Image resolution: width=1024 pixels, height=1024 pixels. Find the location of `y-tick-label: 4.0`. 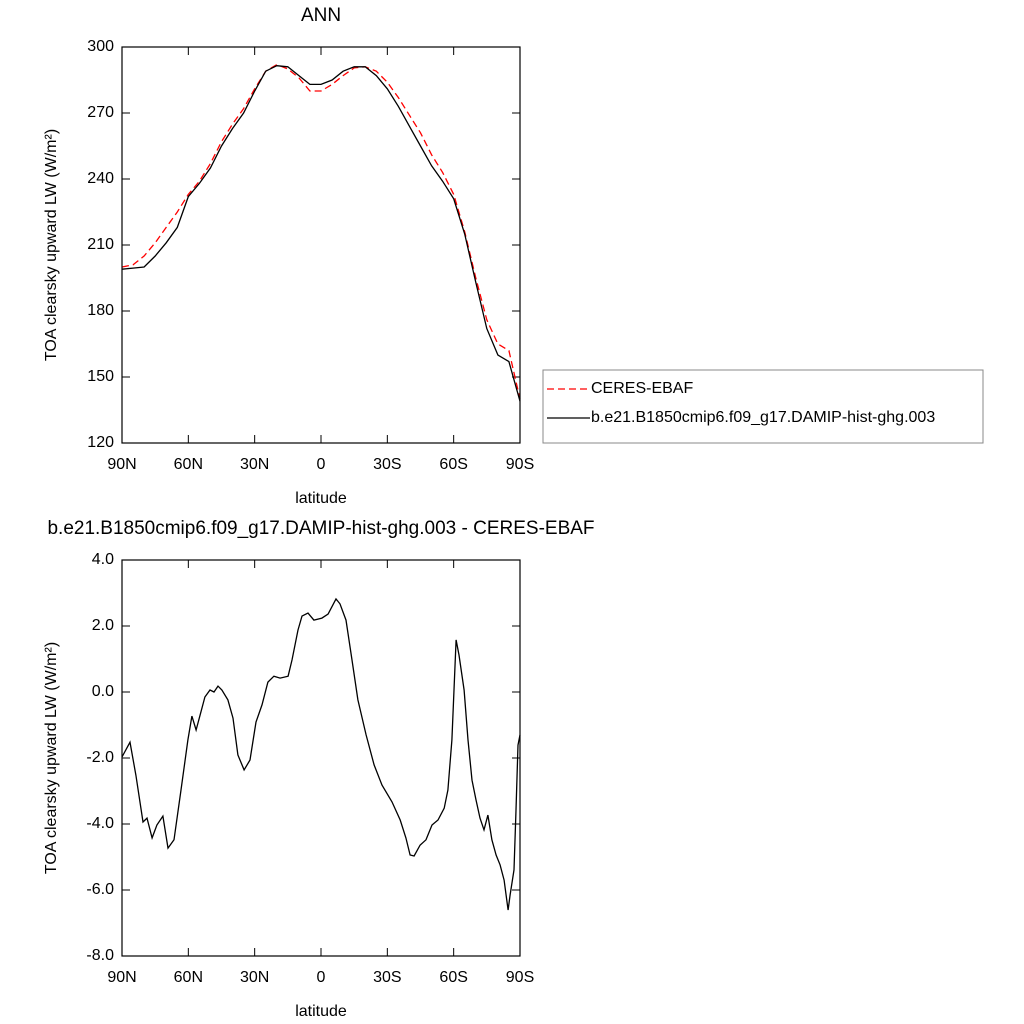

y-tick-label: 4.0 is located at coordinates (103, 559).